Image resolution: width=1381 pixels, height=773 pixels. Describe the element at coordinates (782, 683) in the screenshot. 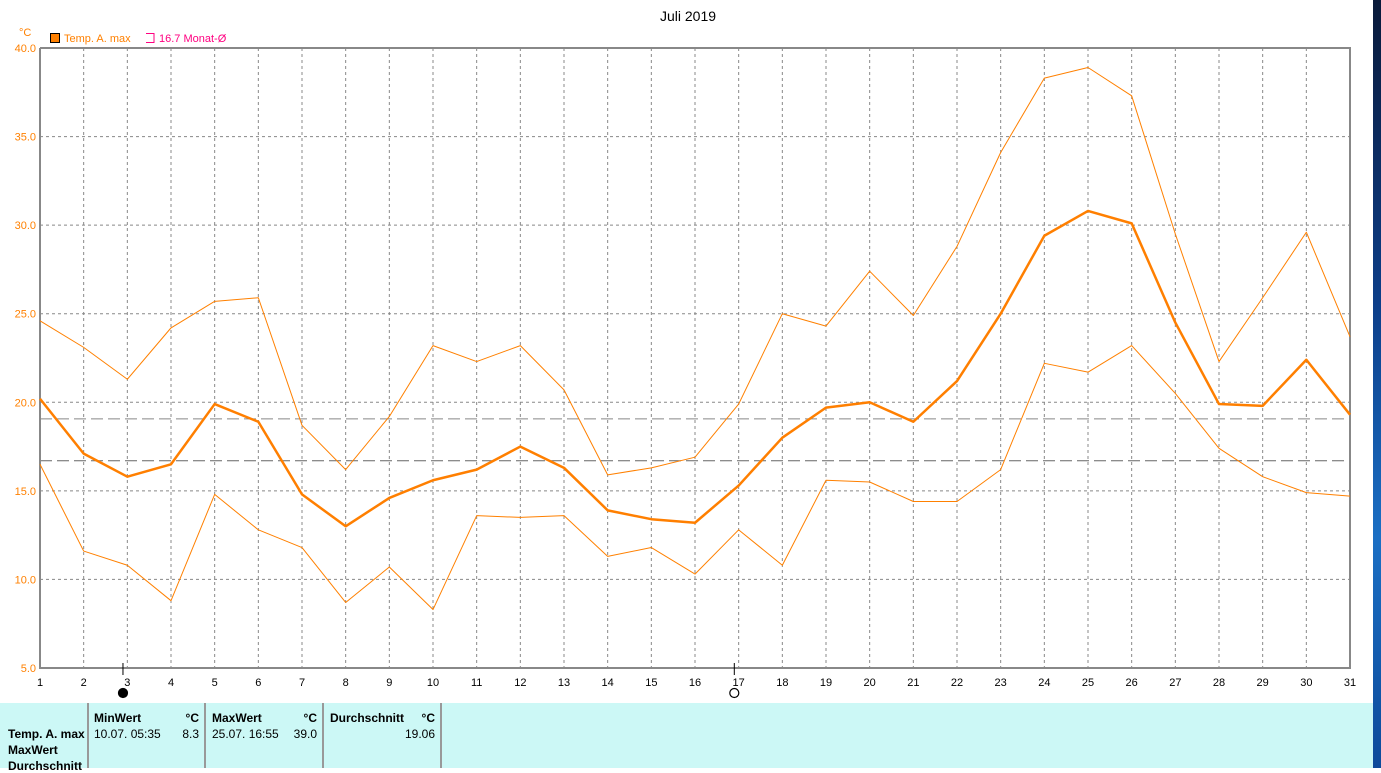

I see `x-tick-label: 18` at that location.